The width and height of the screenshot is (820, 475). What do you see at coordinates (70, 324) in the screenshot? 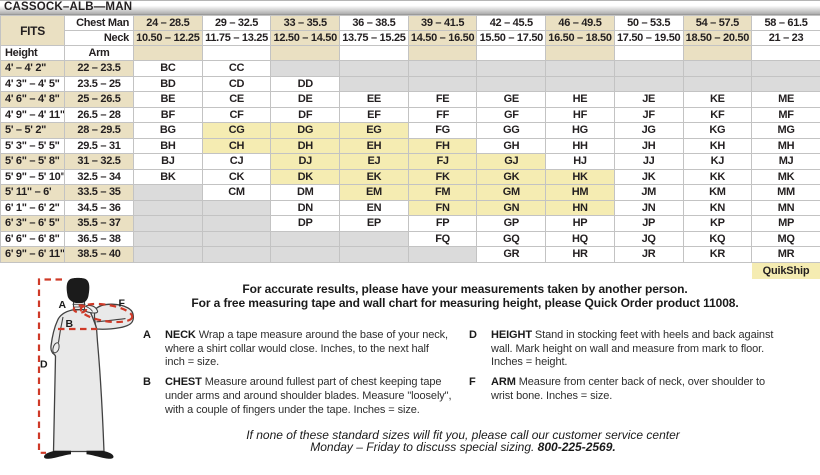
I see `svg-text: B` at bounding box center [70, 324].